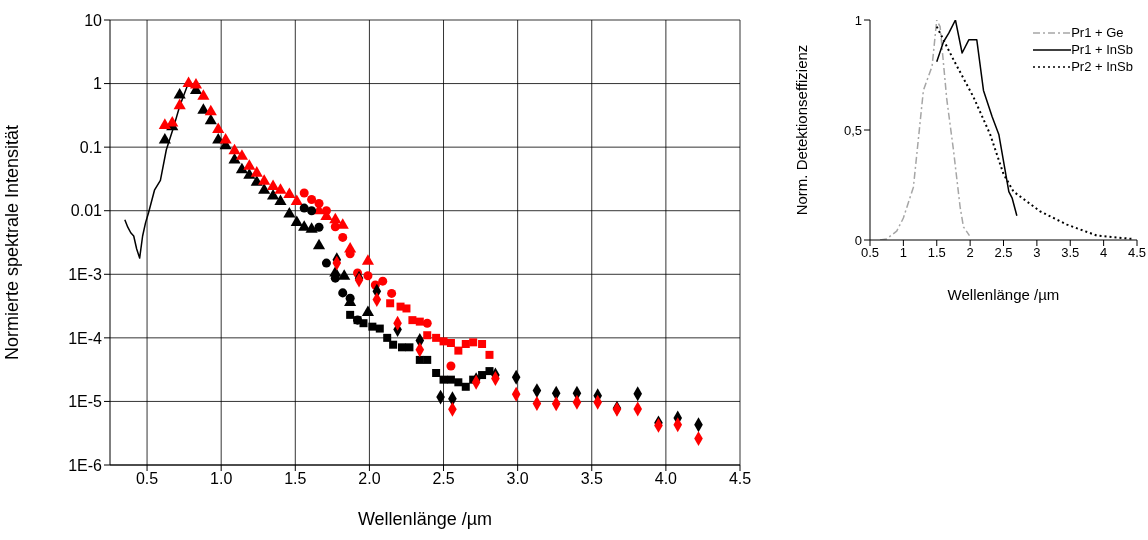  I want to click on y-tick-label: 1E-6, so click(85, 465).